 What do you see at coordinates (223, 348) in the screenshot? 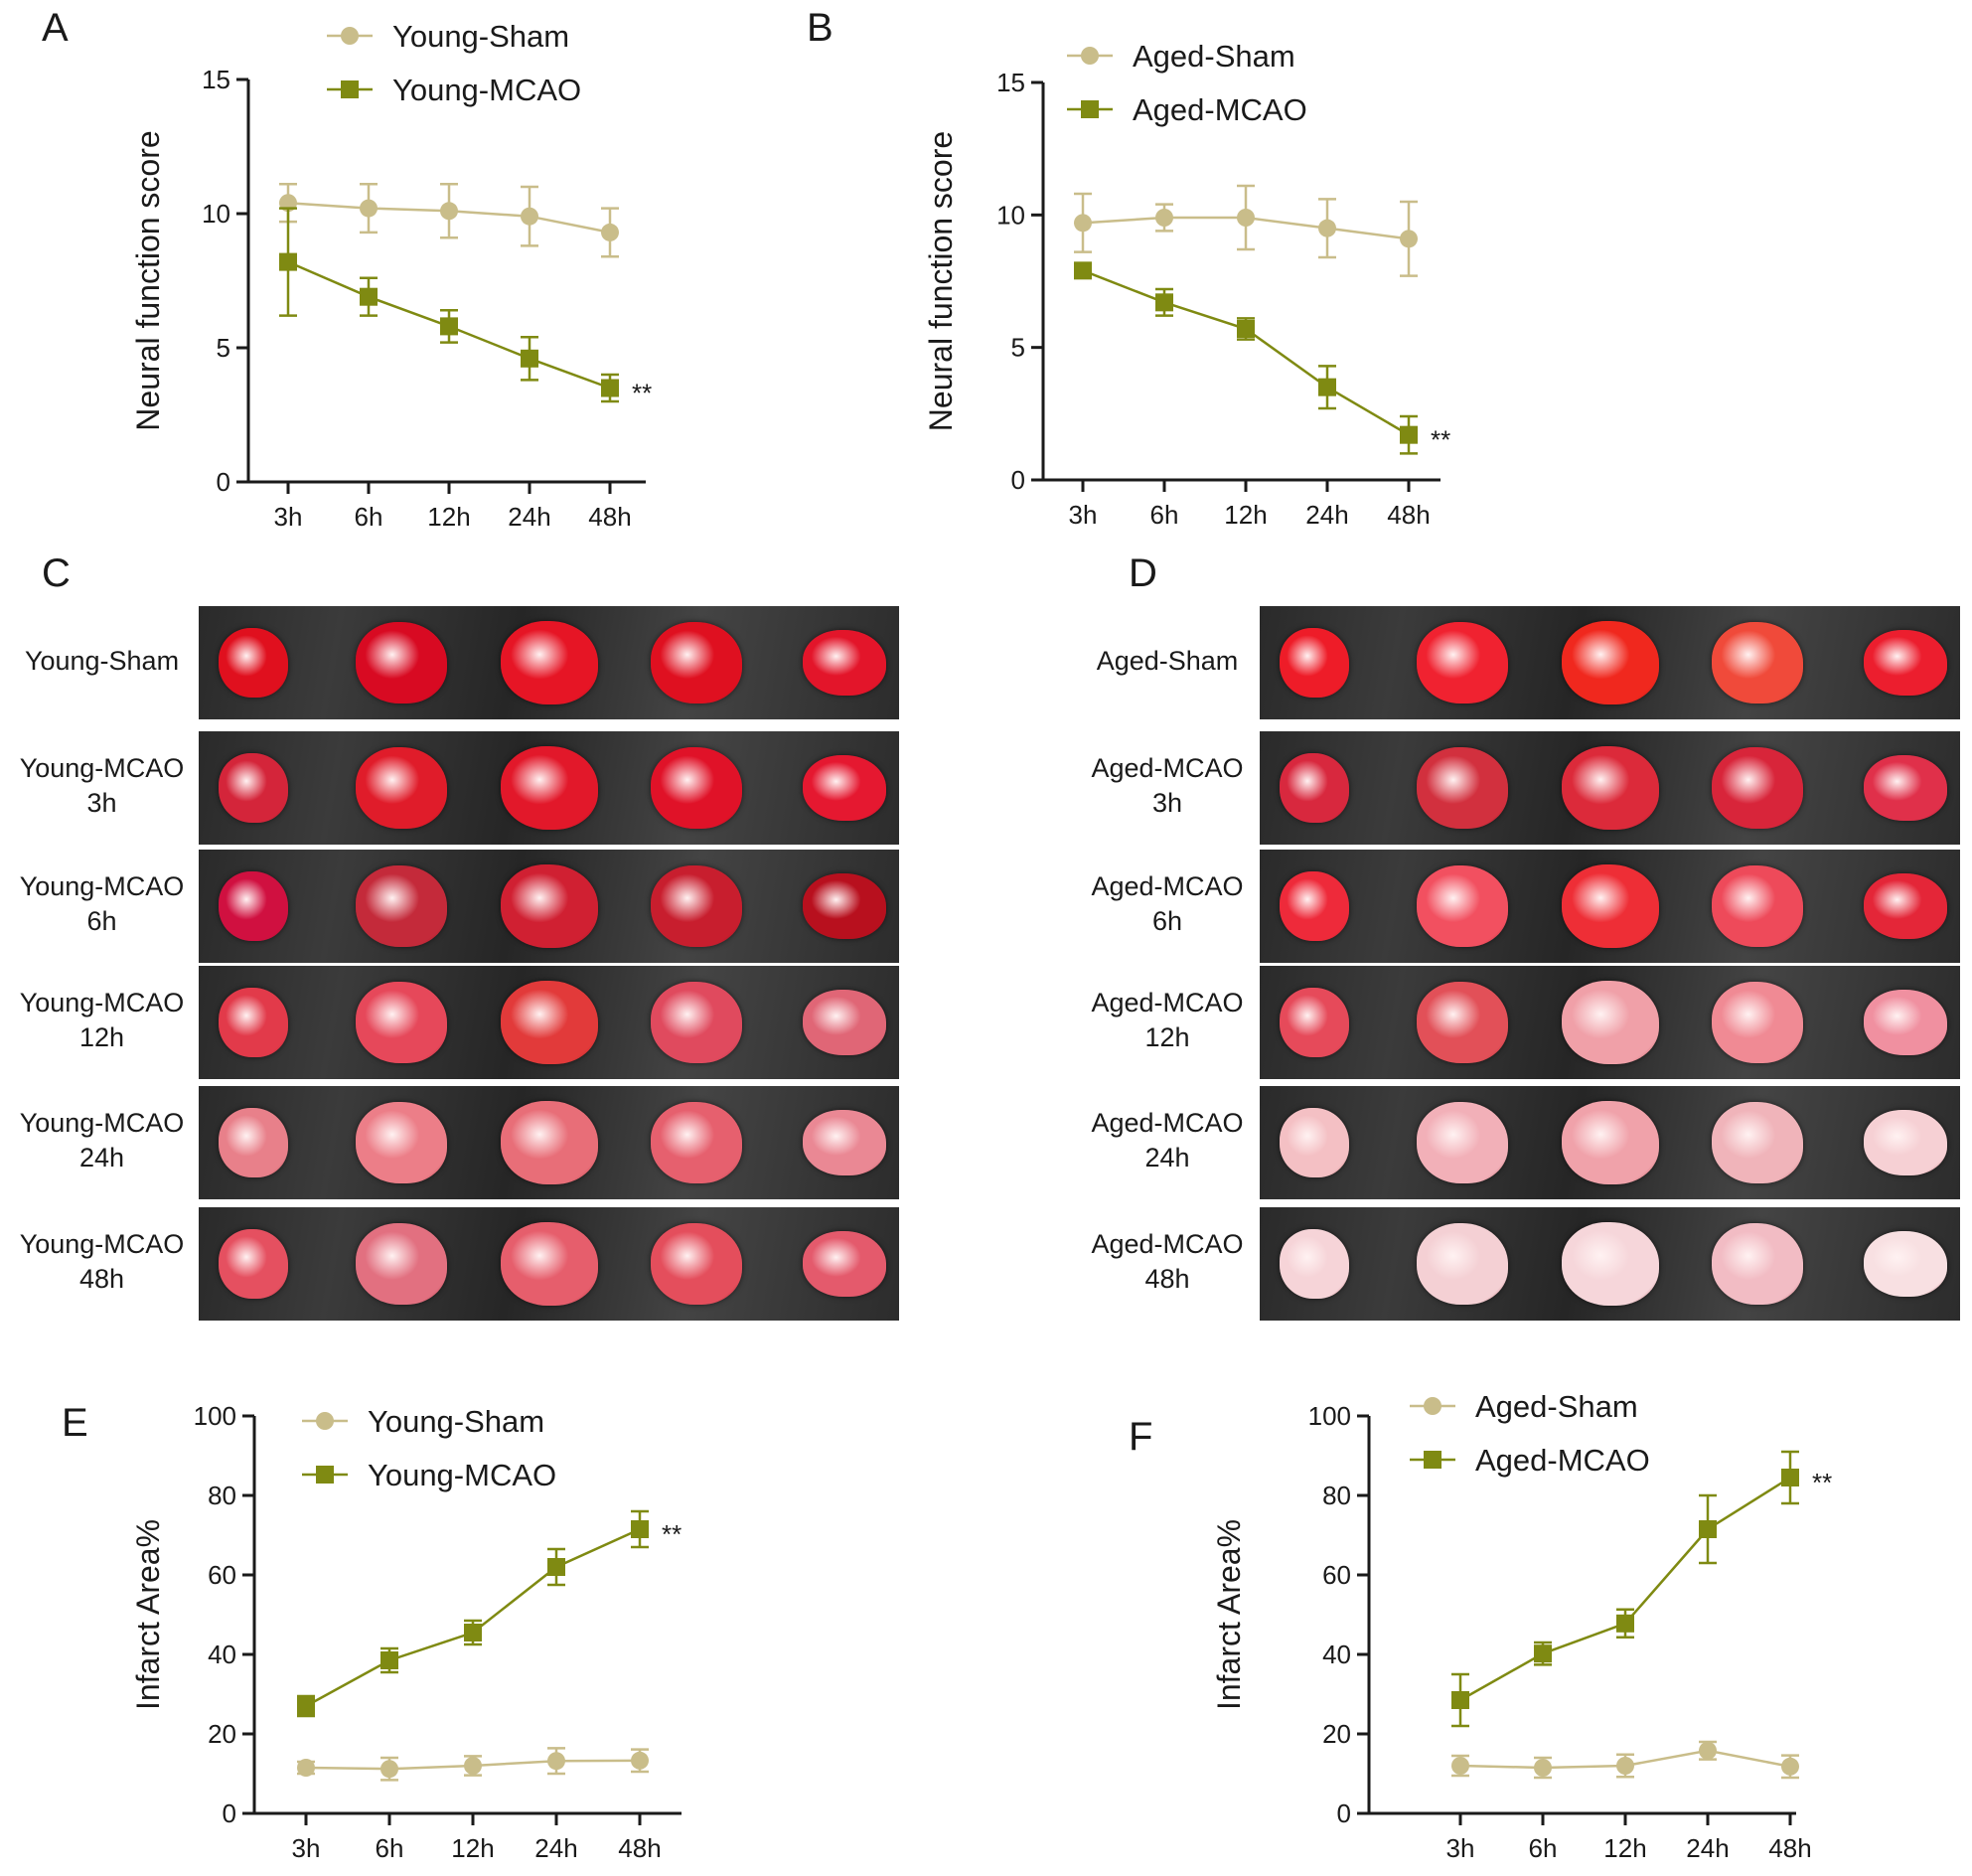
I see `y-tick-label: 5` at bounding box center [223, 348].